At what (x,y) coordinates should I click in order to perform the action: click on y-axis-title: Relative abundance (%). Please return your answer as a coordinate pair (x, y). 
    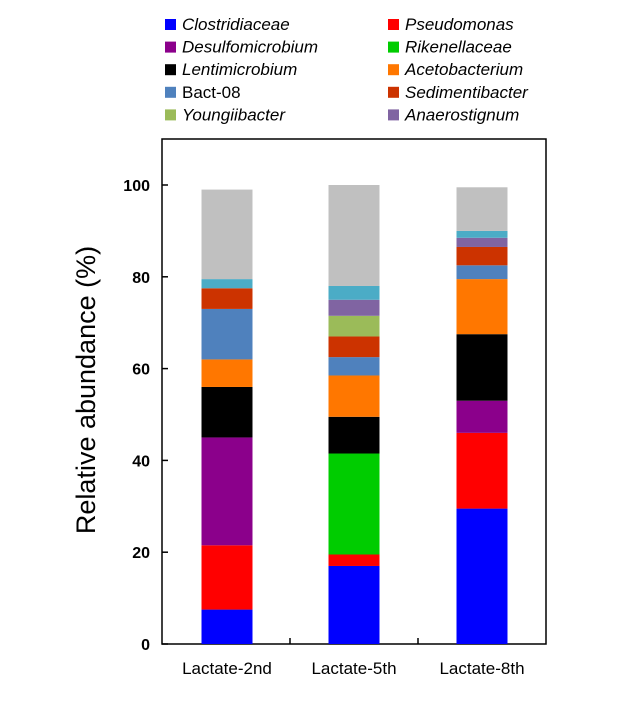
    Looking at the image, I should click on (86, 390).